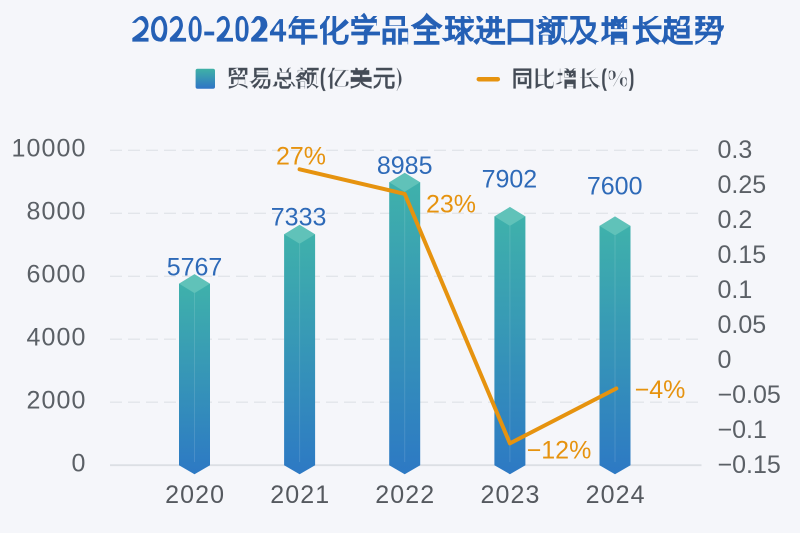  I want to click on svg-text: 2024, so click(616, 495).